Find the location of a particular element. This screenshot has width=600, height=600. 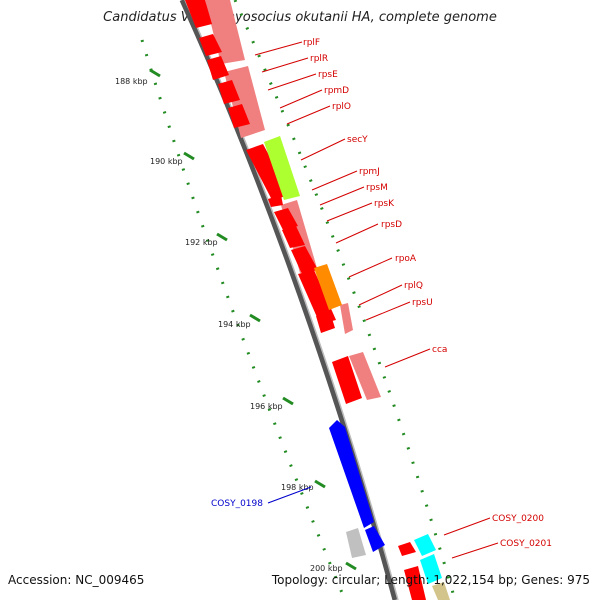

COSY_0198-leader-line is located at coordinates (289, 495).